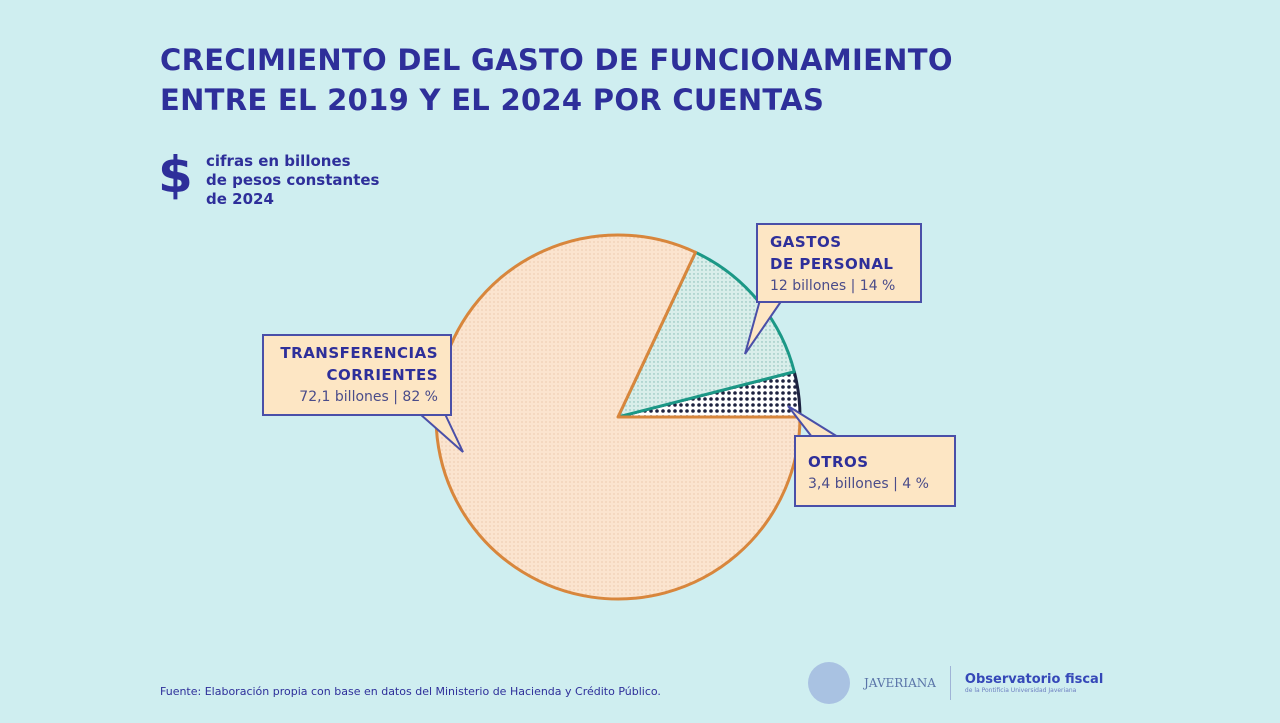 The width and height of the screenshot is (1280, 723). Describe the element at coordinates (950, 683) in the screenshot. I see `logo-divider` at that location.